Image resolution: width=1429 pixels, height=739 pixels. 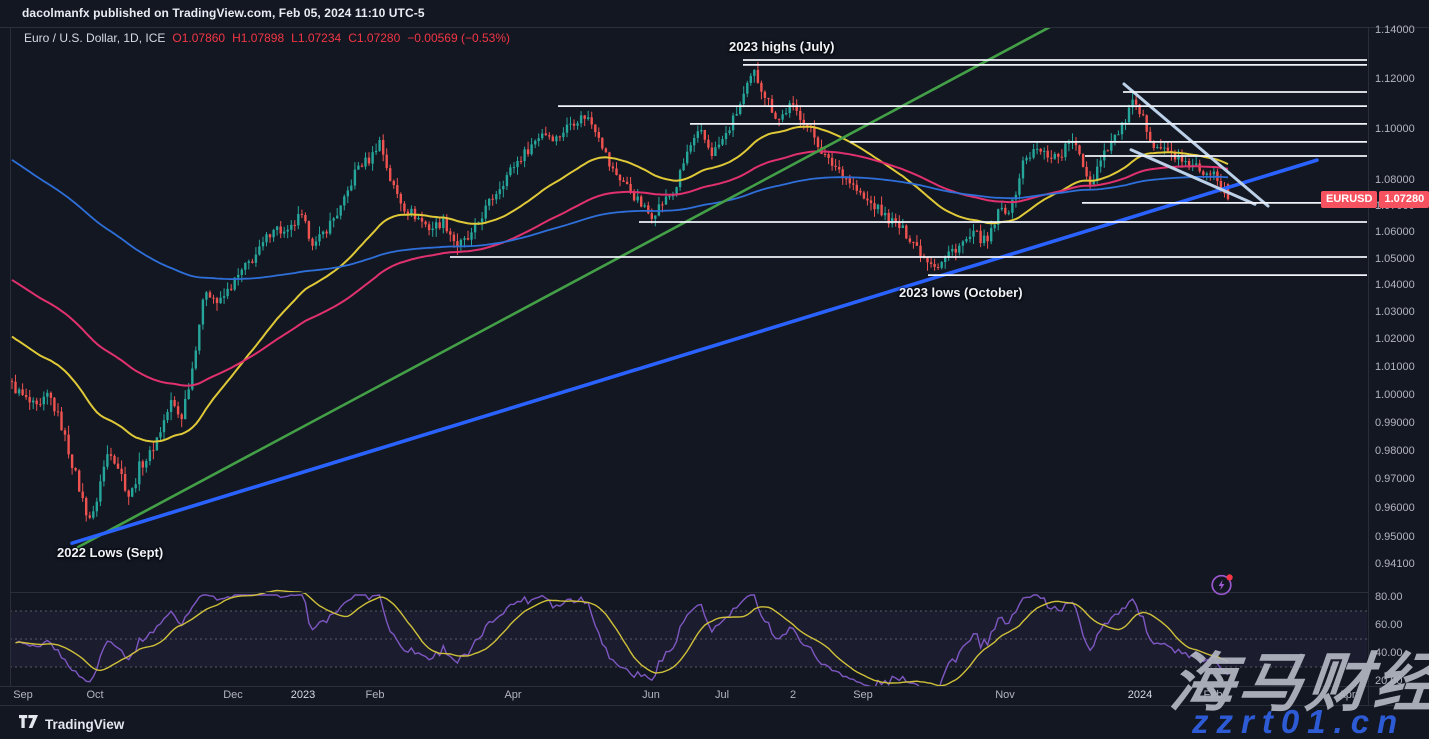 I want to click on price-axis-tick: 0.98000, so click(x=1395, y=450).